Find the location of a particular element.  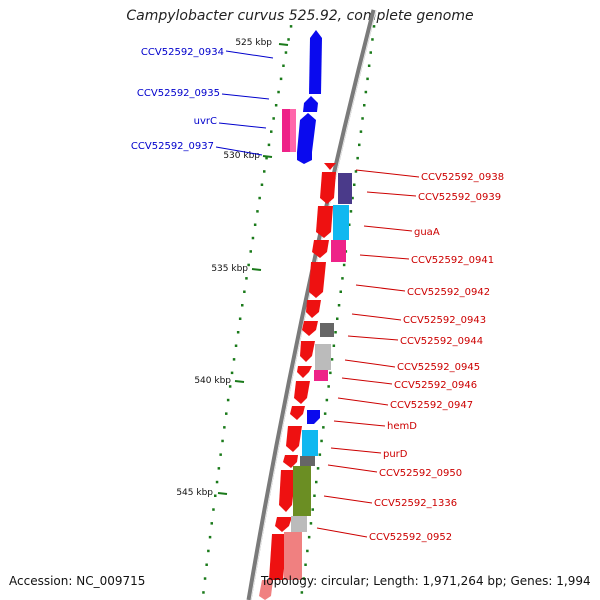

gene-label: CCV52592_0947 is located at coordinates (431, 405).